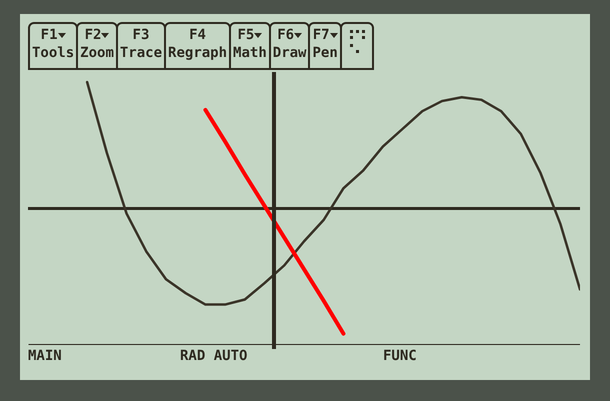  I want to click on text: F4, so click(197, 35).